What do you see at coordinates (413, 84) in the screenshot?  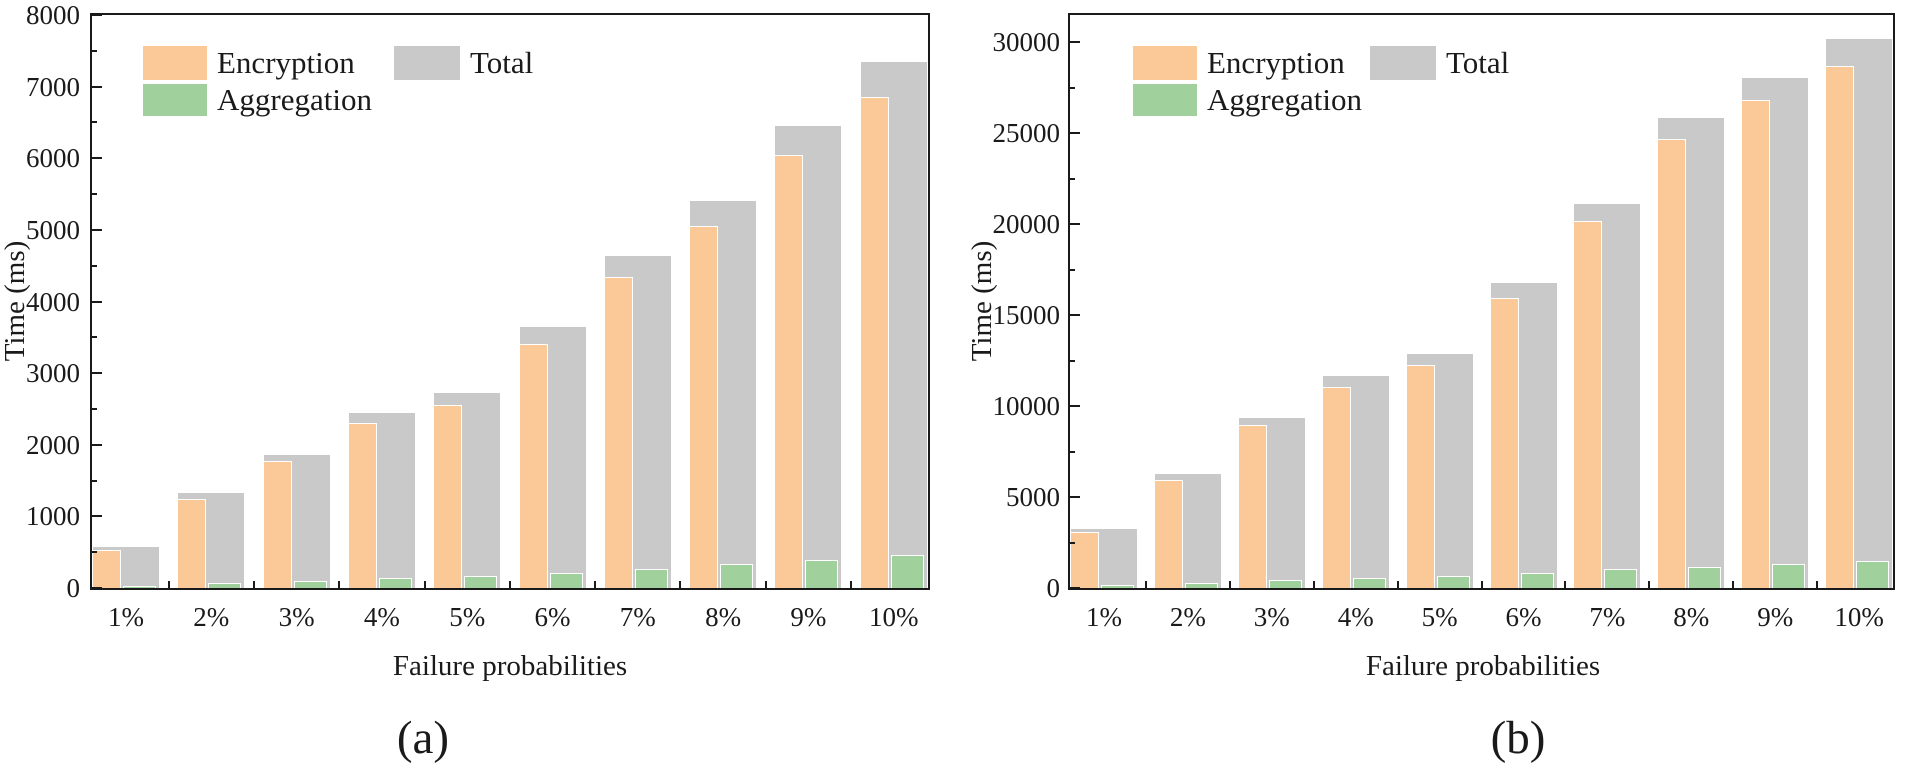 I see `legend-a: Encryption Aggregation Total` at bounding box center [413, 84].